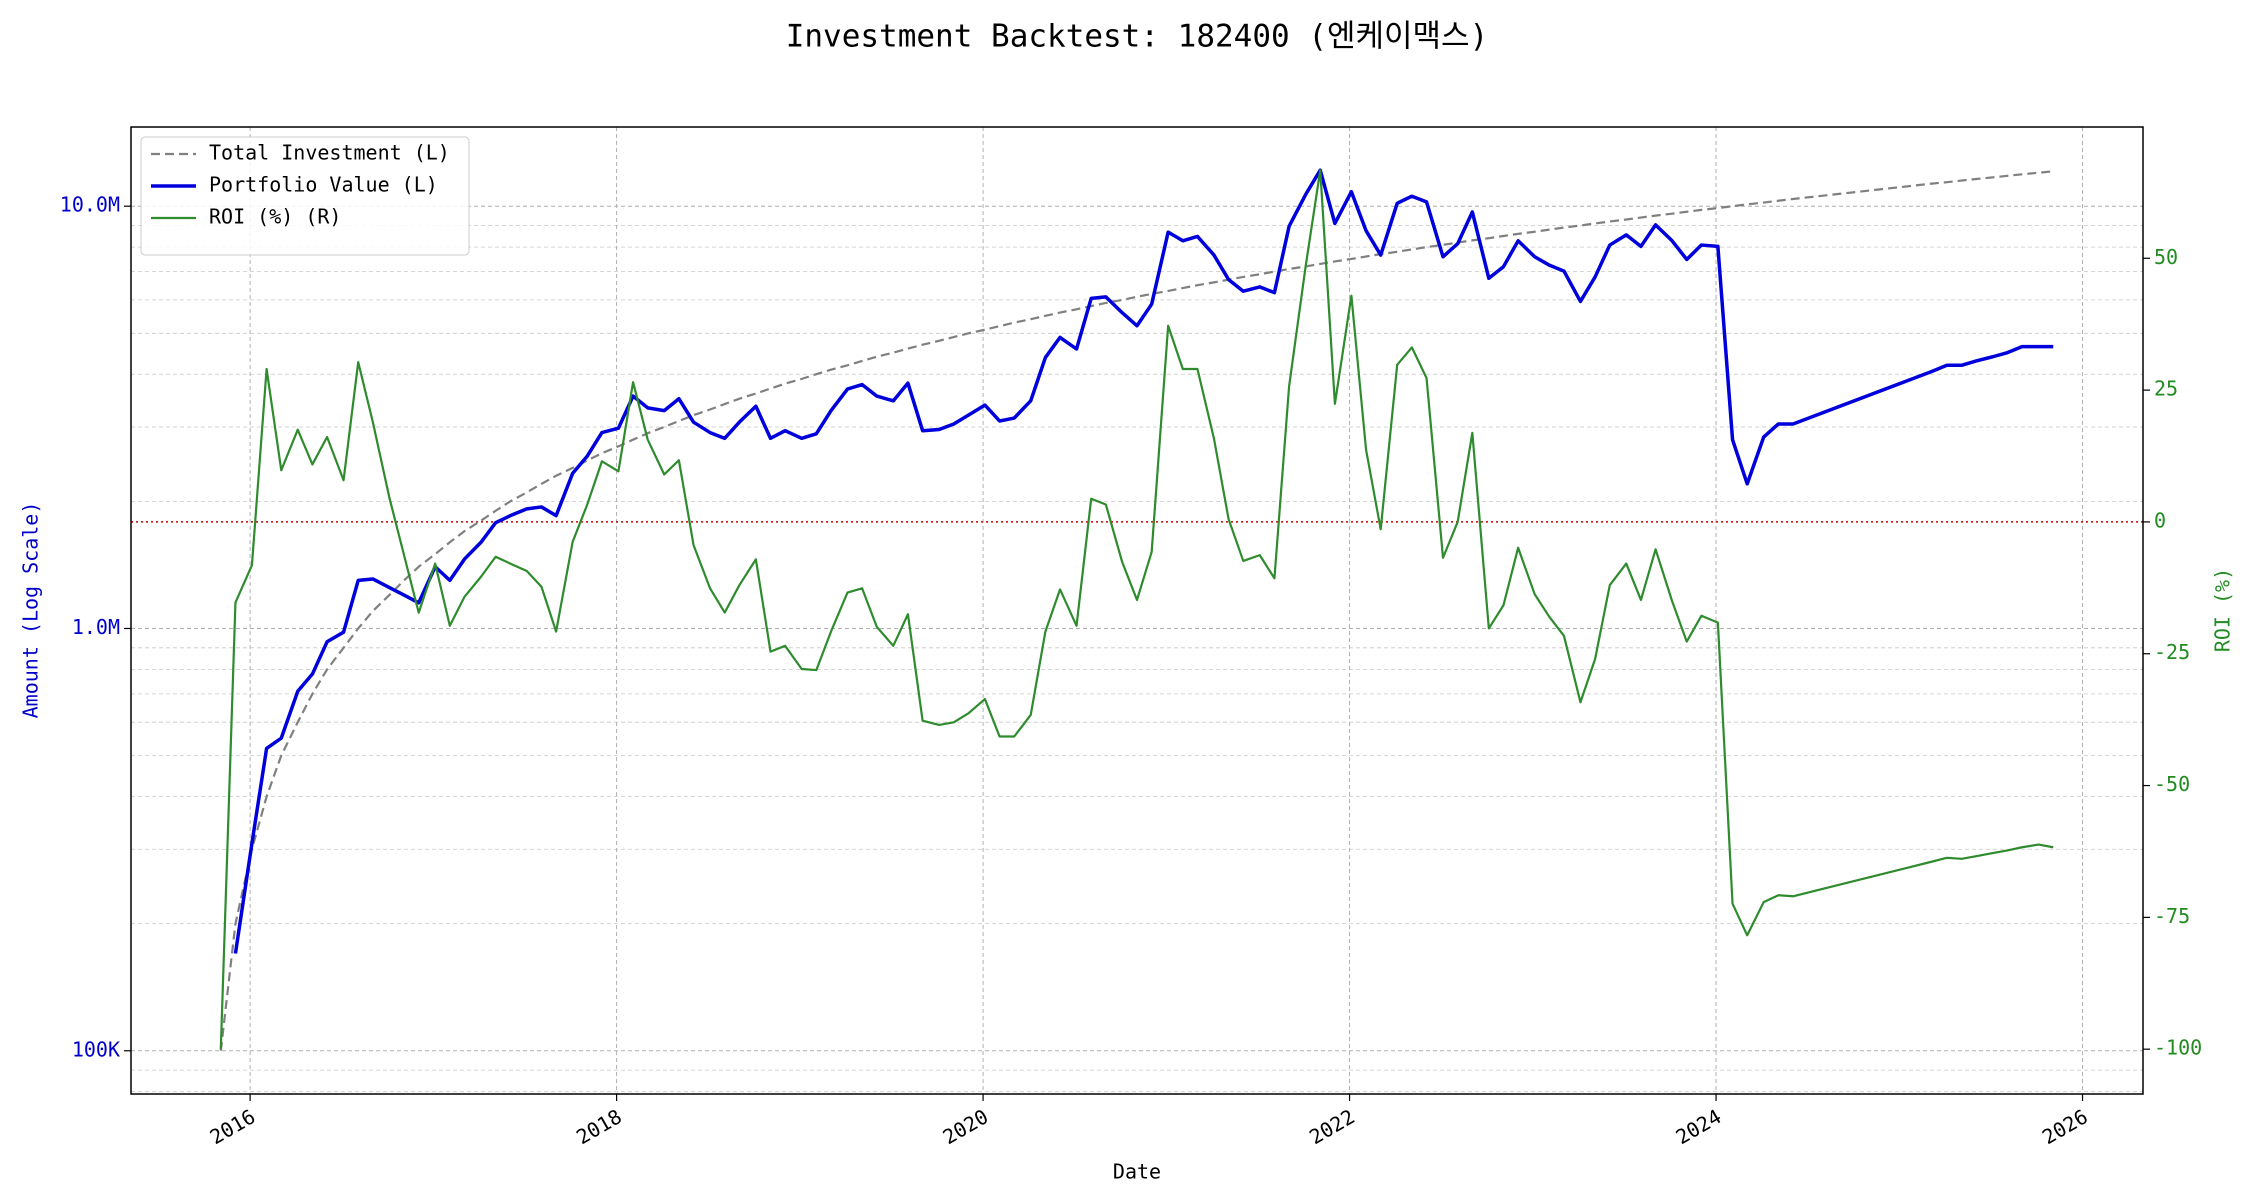  What do you see at coordinates (2172, 916) in the screenshot?
I see `y2-tick-label: -75` at bounding box center [2172, 916].